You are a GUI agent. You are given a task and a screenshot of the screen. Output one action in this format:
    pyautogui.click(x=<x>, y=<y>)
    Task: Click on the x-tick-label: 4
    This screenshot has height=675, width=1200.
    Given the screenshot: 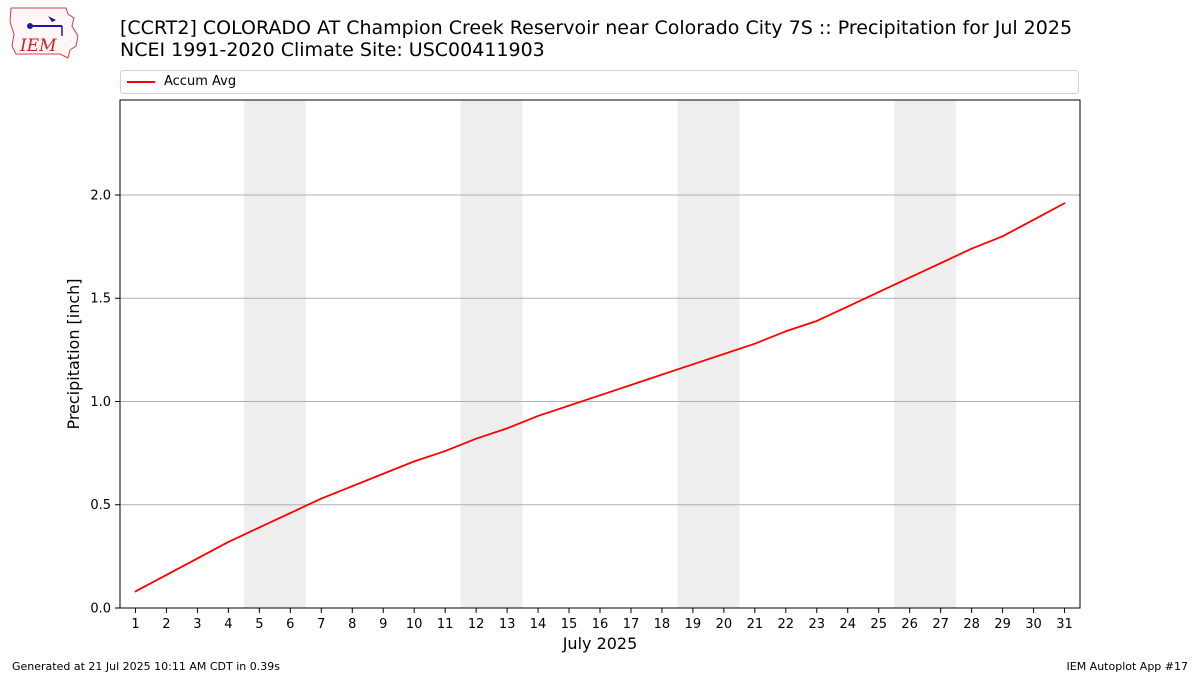 What is the action you would take?
    pyautogui.click(x=228, y=624)
    